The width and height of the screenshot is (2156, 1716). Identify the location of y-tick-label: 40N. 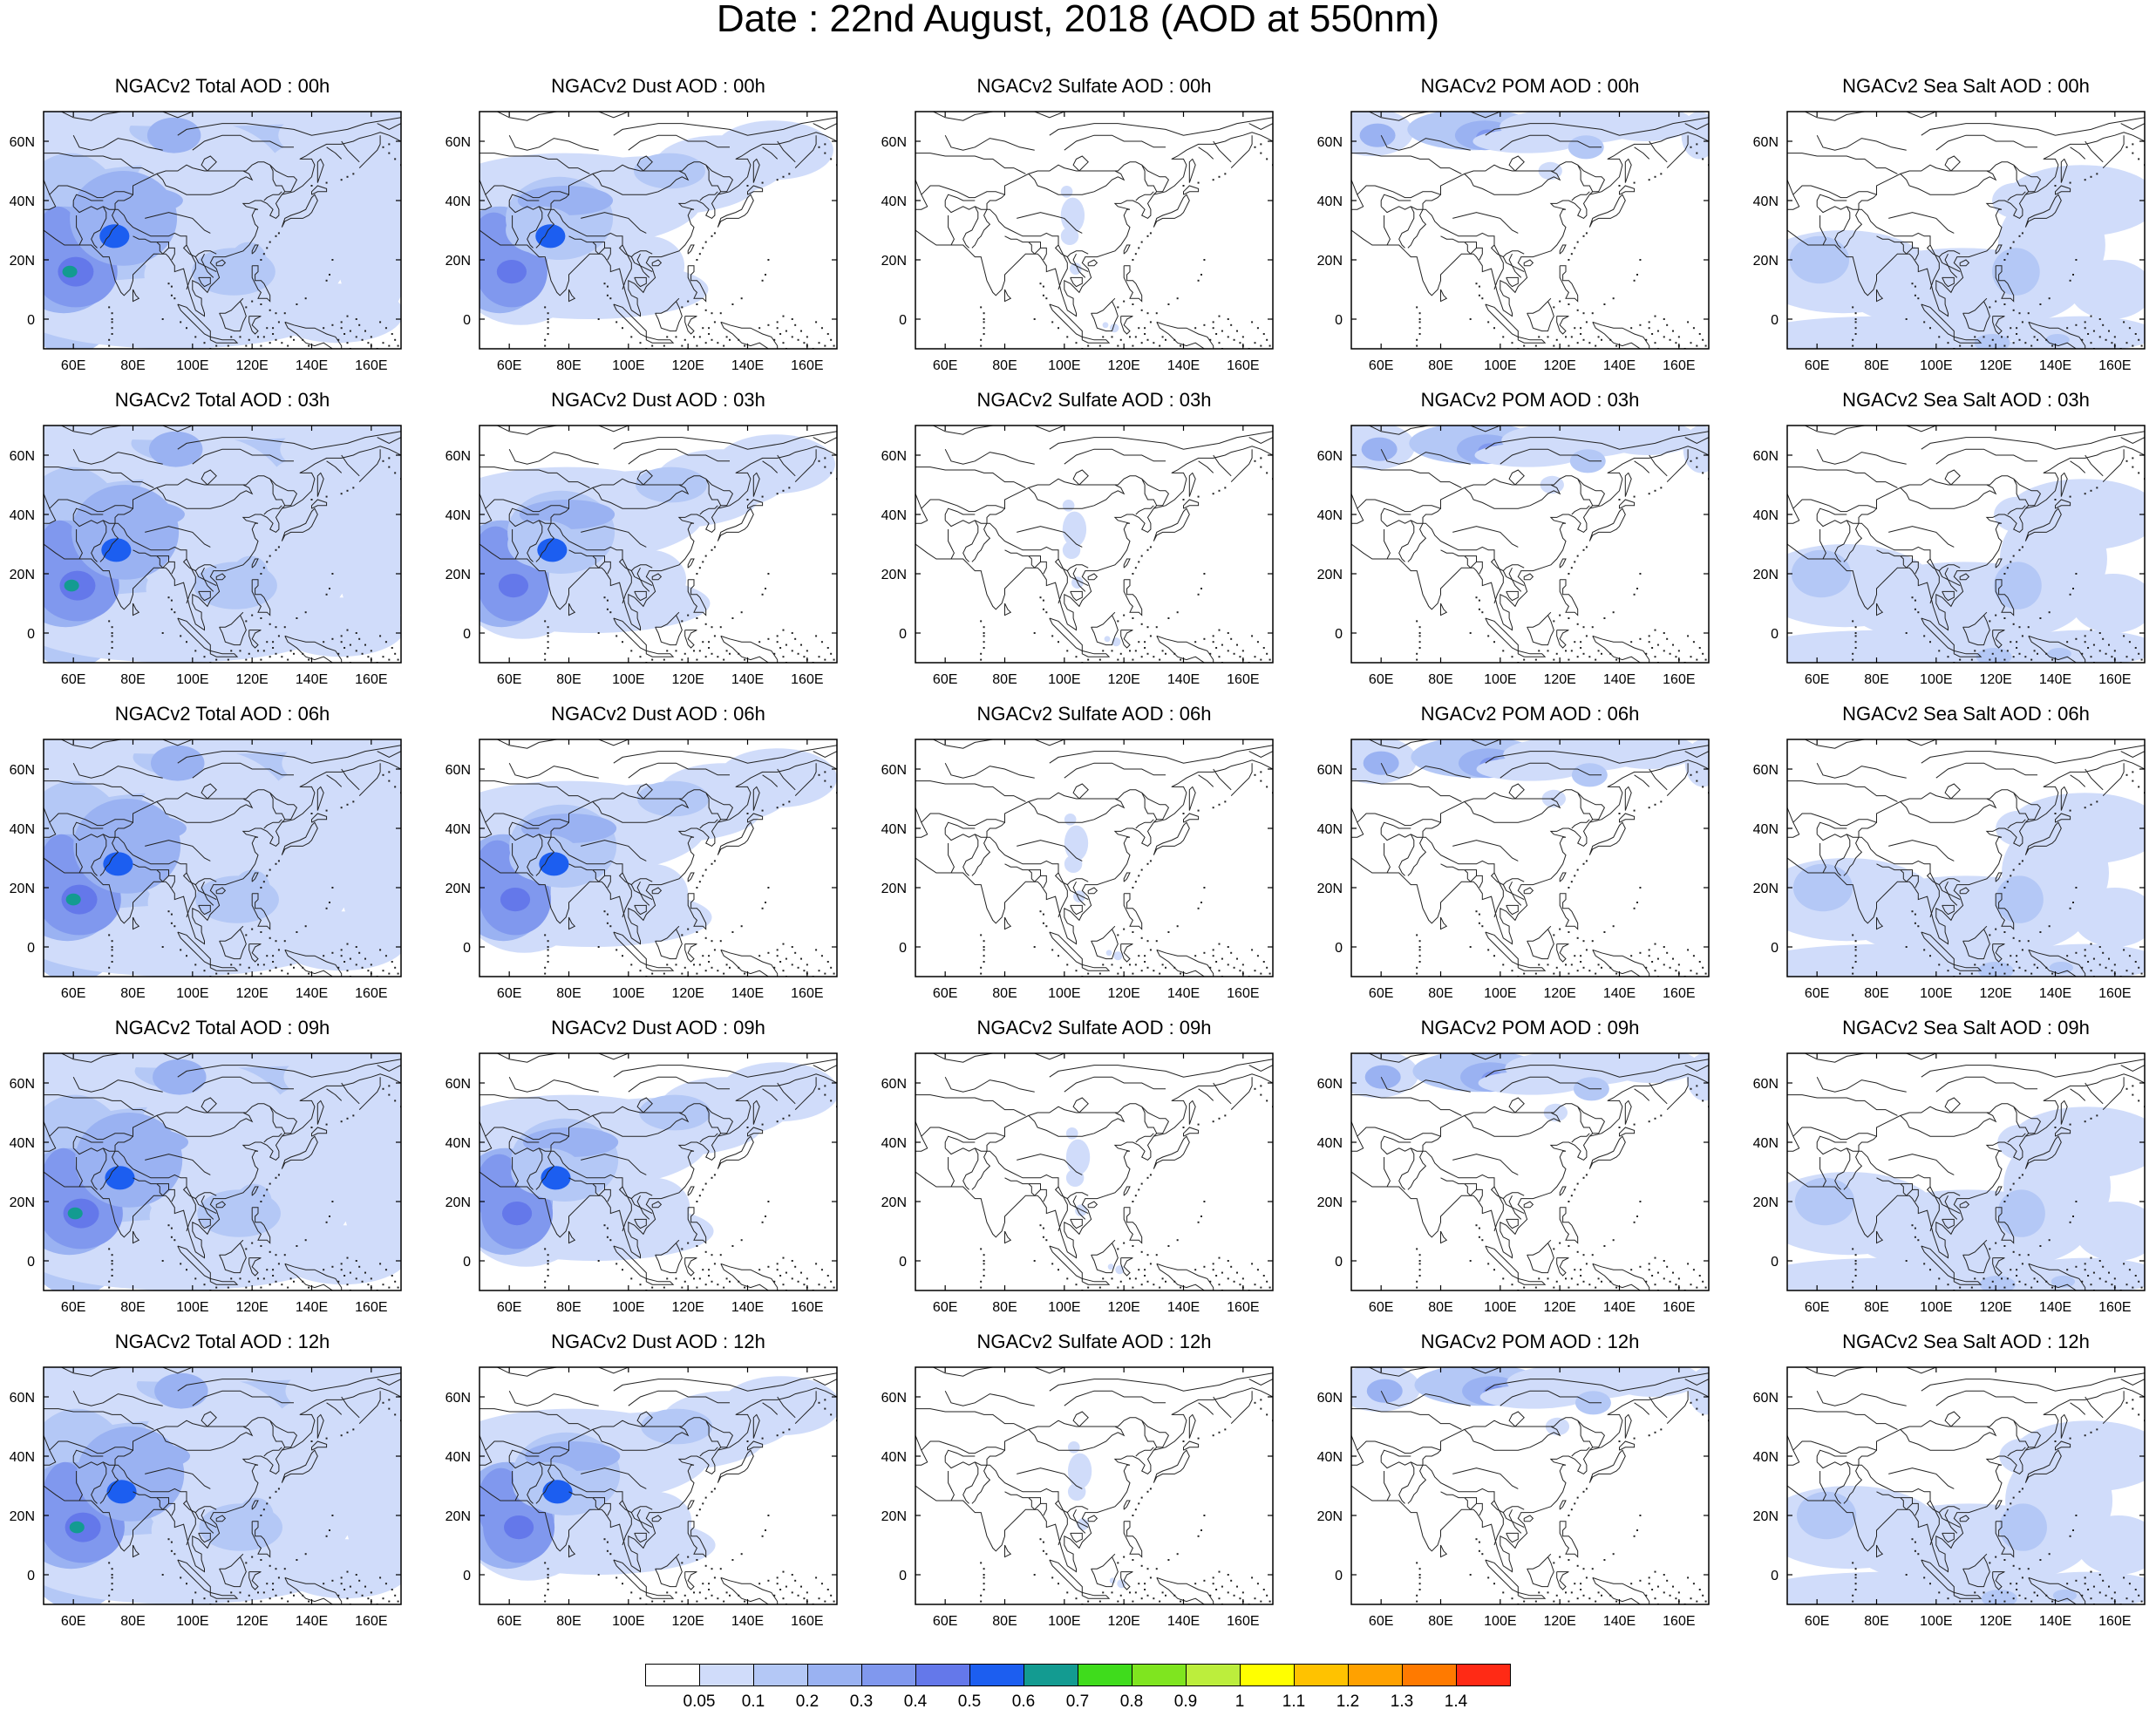
(1766, 201).